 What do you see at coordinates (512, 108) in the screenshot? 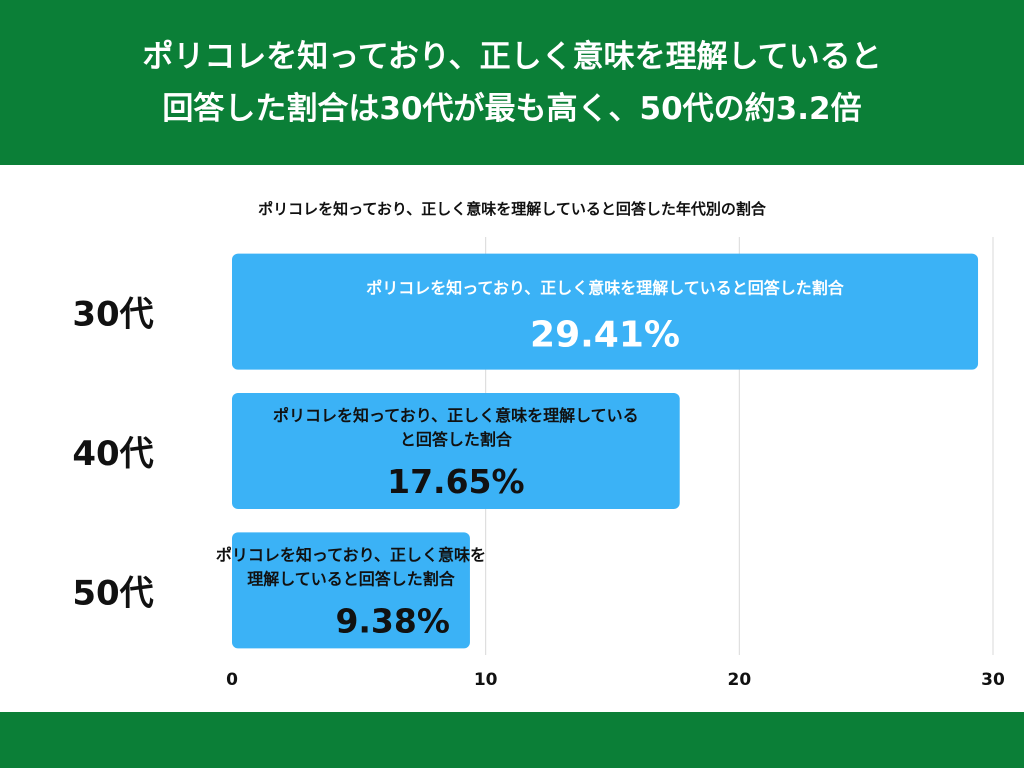
I see `headline-line-2: 回答した割合は30代が最も高く、50代の約3.2倍` at bounding box center [512, 108].